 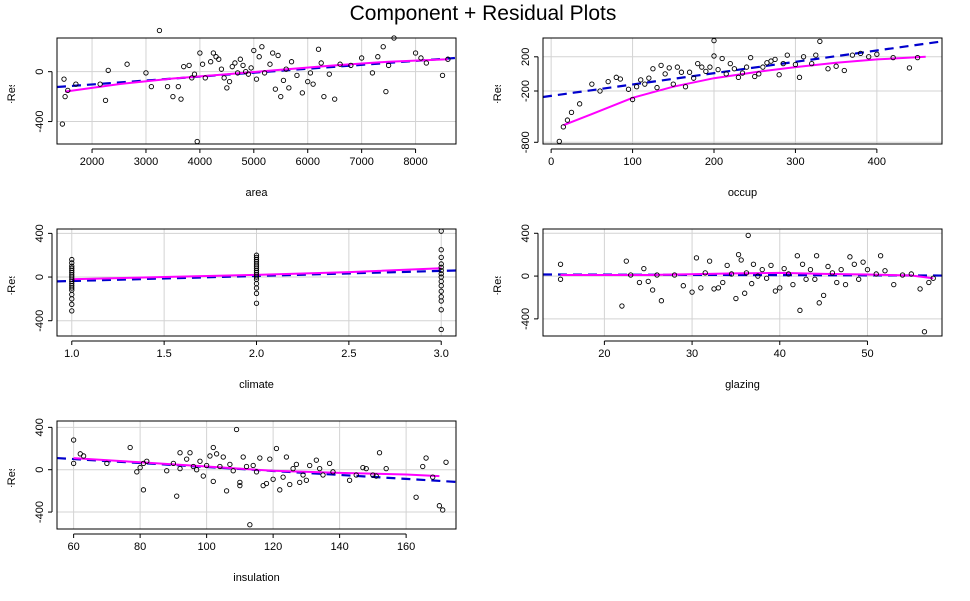 I want to click on x-tick-label: 5000, so click(x=254, y=162).